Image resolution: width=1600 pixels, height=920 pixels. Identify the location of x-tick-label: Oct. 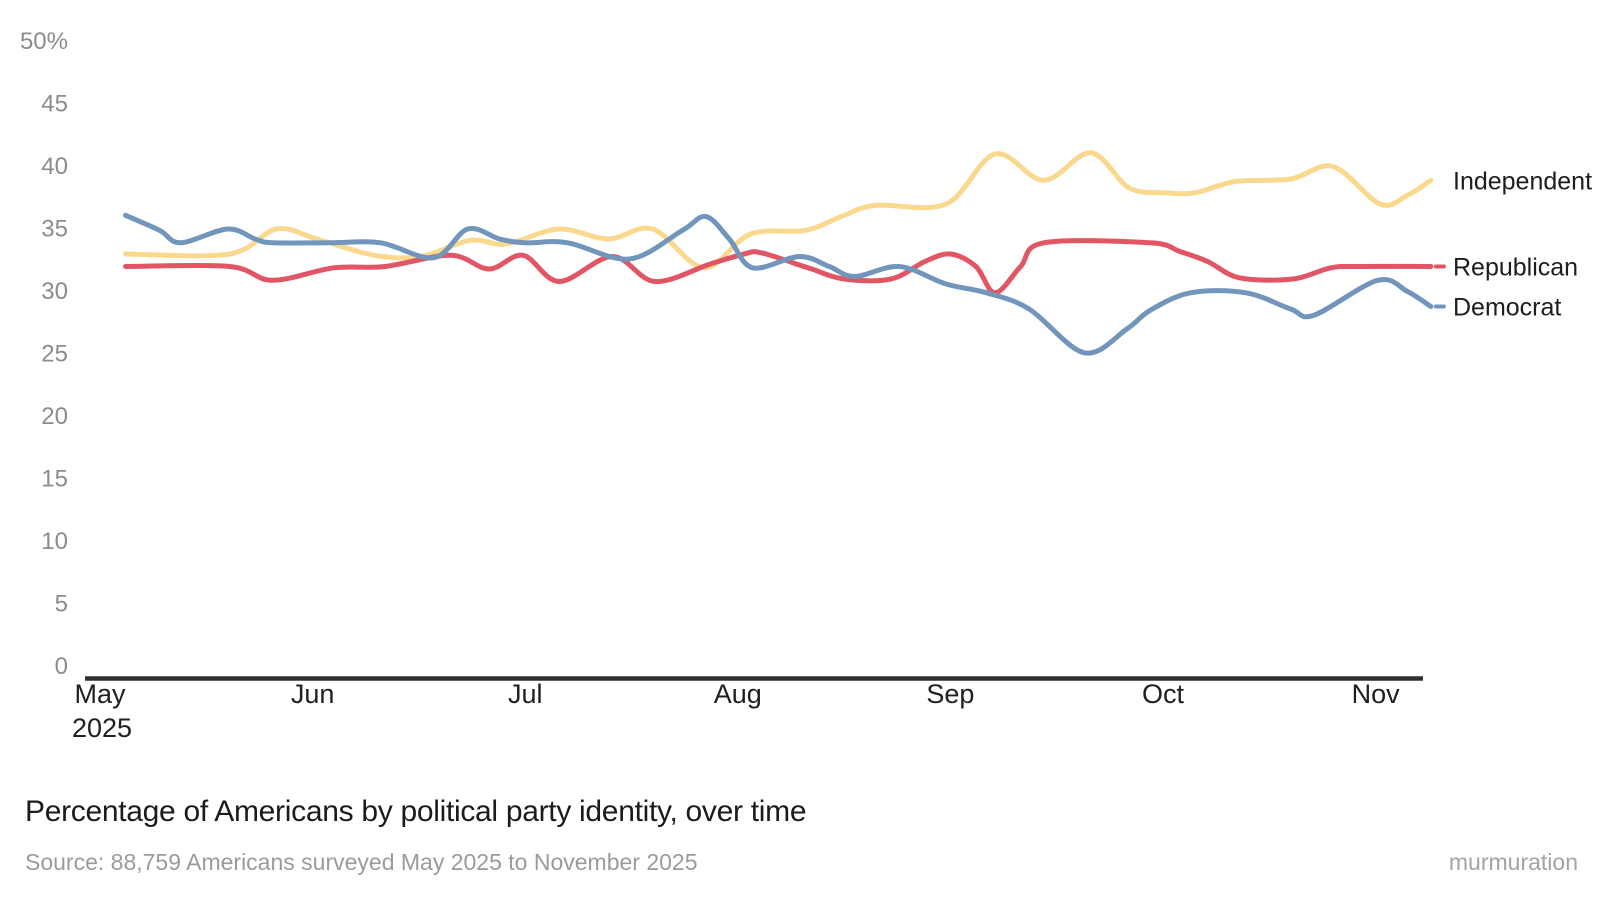
(1163, 694).